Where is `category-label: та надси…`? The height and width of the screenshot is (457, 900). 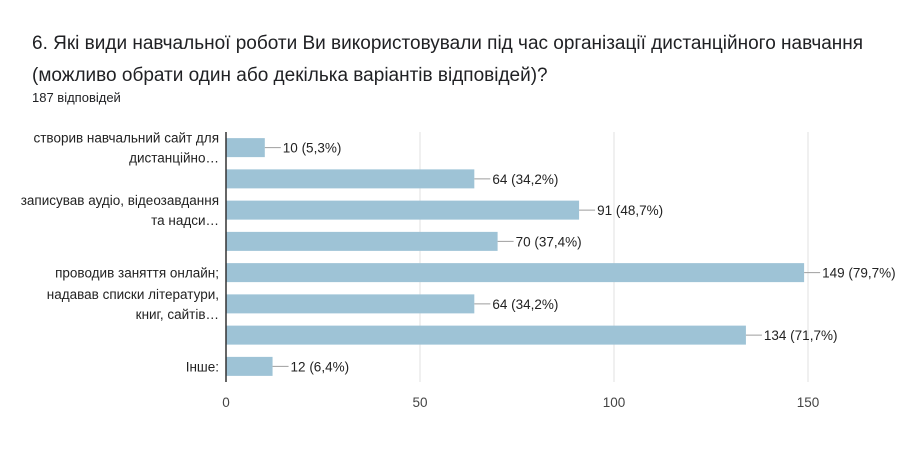
category-label: та надси… is located at coordinates (185, 220).